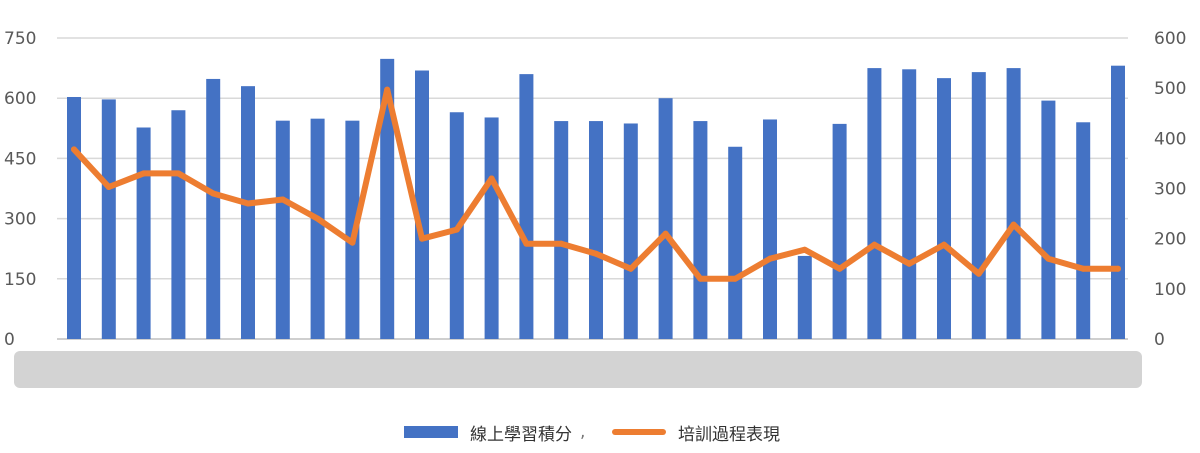 This screenshot has width=1200, height=453. I want to click on legend: 線上學習積分 , 培訓過程表現, so click(600, 432).